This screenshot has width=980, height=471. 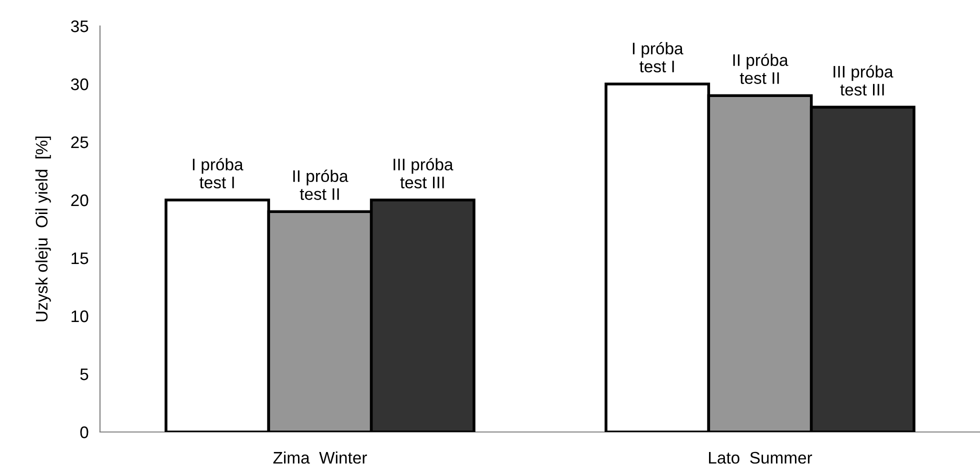 What do you see at coordinates (84, 432) in the screenshot?
I see `y-tick-label: 0` at bounding box center [84, 432].